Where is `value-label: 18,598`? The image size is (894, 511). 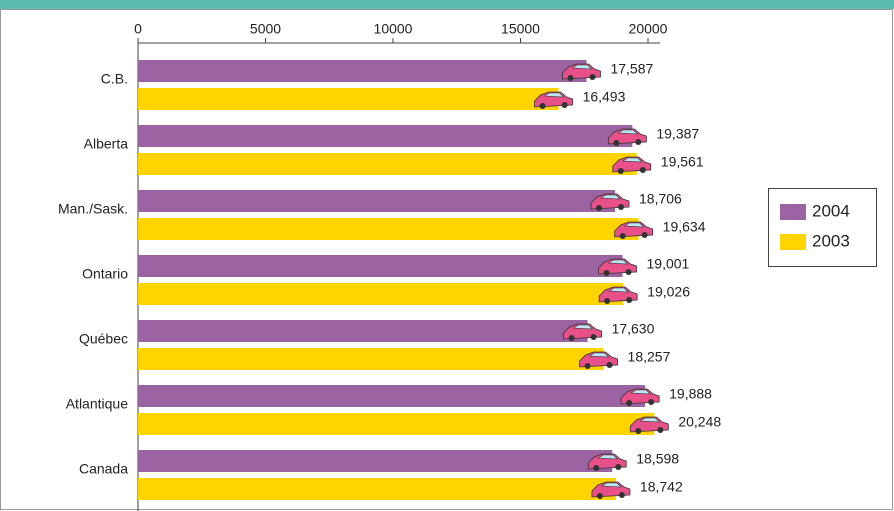 value-label: 18,598 is located at coordinates (657, 459).